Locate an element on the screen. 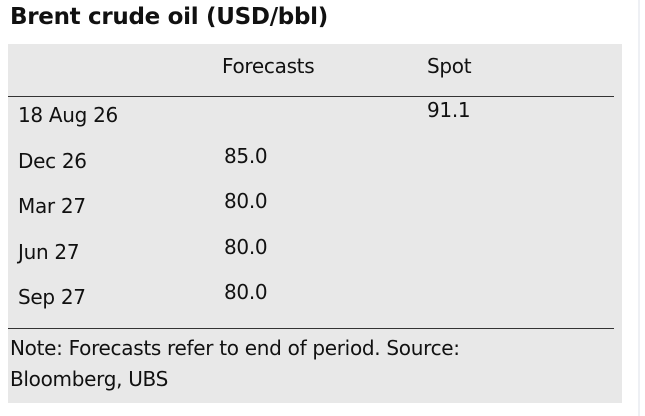 The width and height of the screenshot is (645, 416). row-label: Jun 27 is located at coordinates (49, 251).